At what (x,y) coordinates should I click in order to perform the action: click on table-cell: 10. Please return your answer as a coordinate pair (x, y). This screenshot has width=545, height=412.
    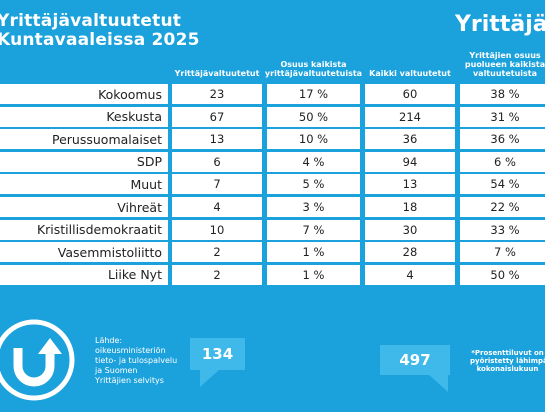
    Looking at the image, I should click on (217, 229).